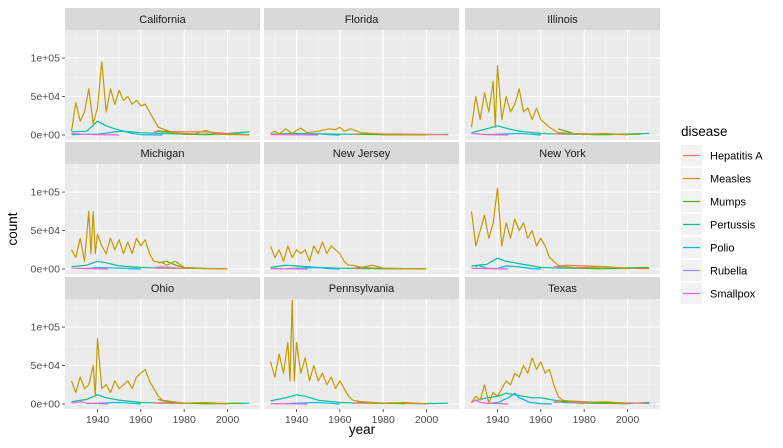 The image size is (783, 448). What do you see at coordinates (162, 343) in the screenshot?
I see `panel-ohio: Ohio` at bounding box center [162, 343].